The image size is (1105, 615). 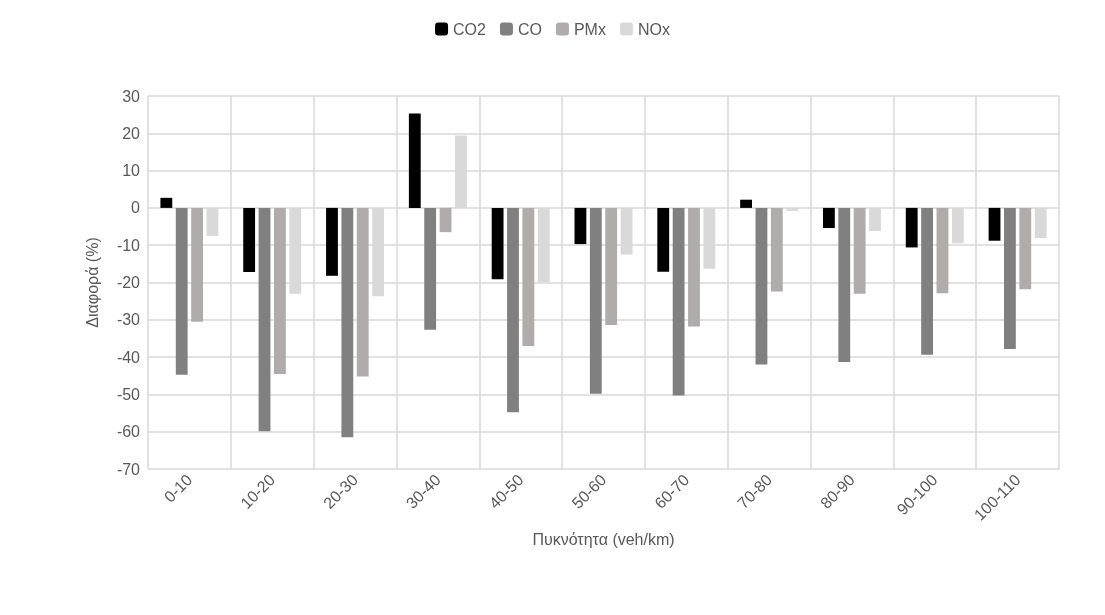 I want to click on y-tick-label: 30, so click(x=131, y=96).